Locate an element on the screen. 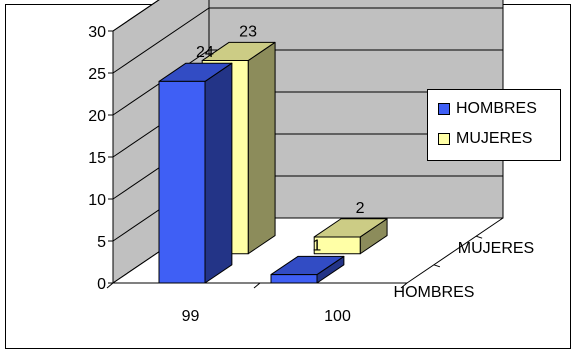  data-label-hombres-100: 1 is located at coordinates (316, 245).